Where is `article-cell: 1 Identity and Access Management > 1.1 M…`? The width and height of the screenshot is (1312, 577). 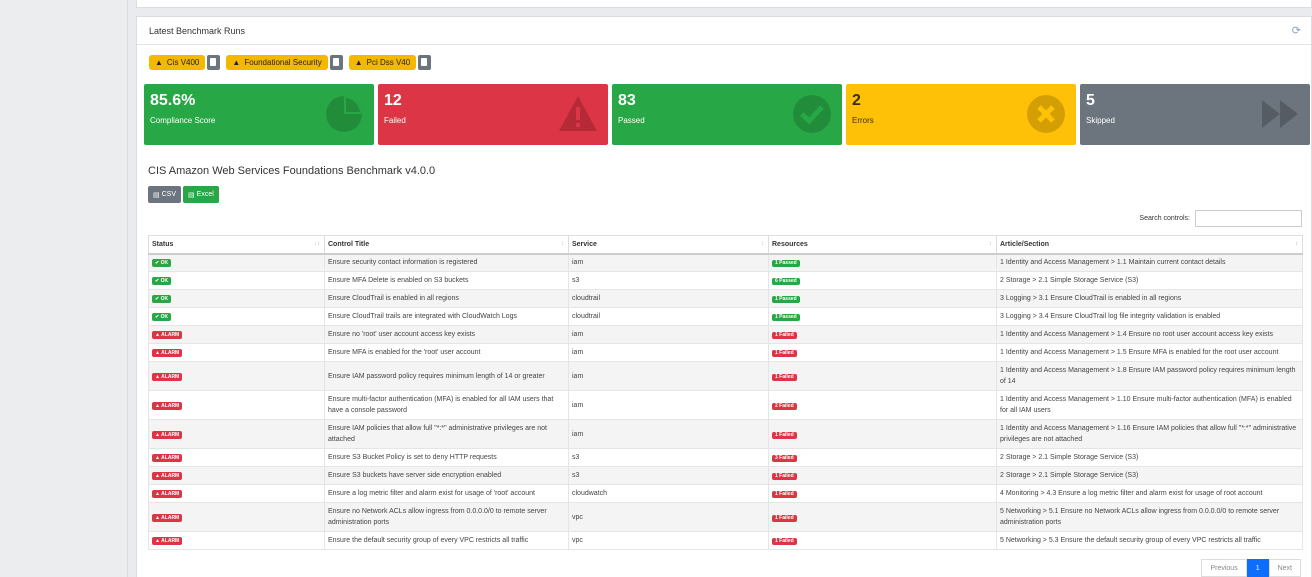
article-cell: 1 Identity and Access Management > 1.1 M… is located at coordinates (1149, 262).